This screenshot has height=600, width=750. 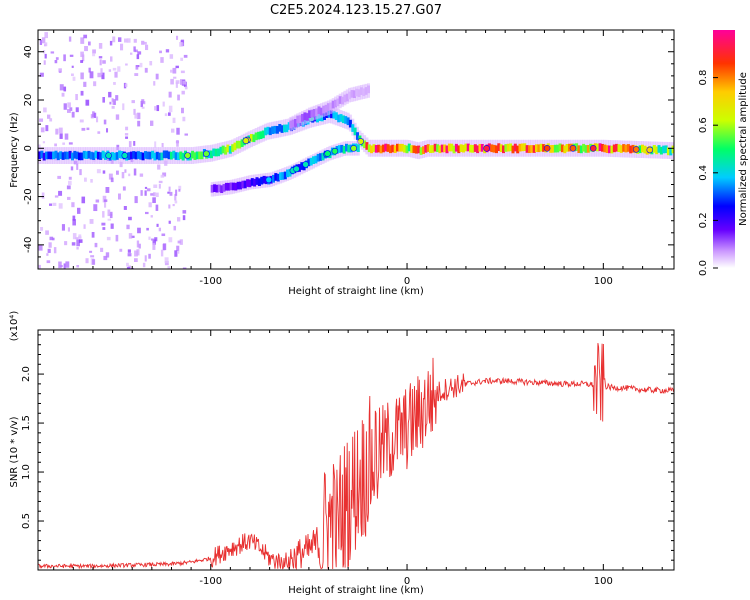 I want to click on x-tick-label: 100, so click(x=603, y=281).